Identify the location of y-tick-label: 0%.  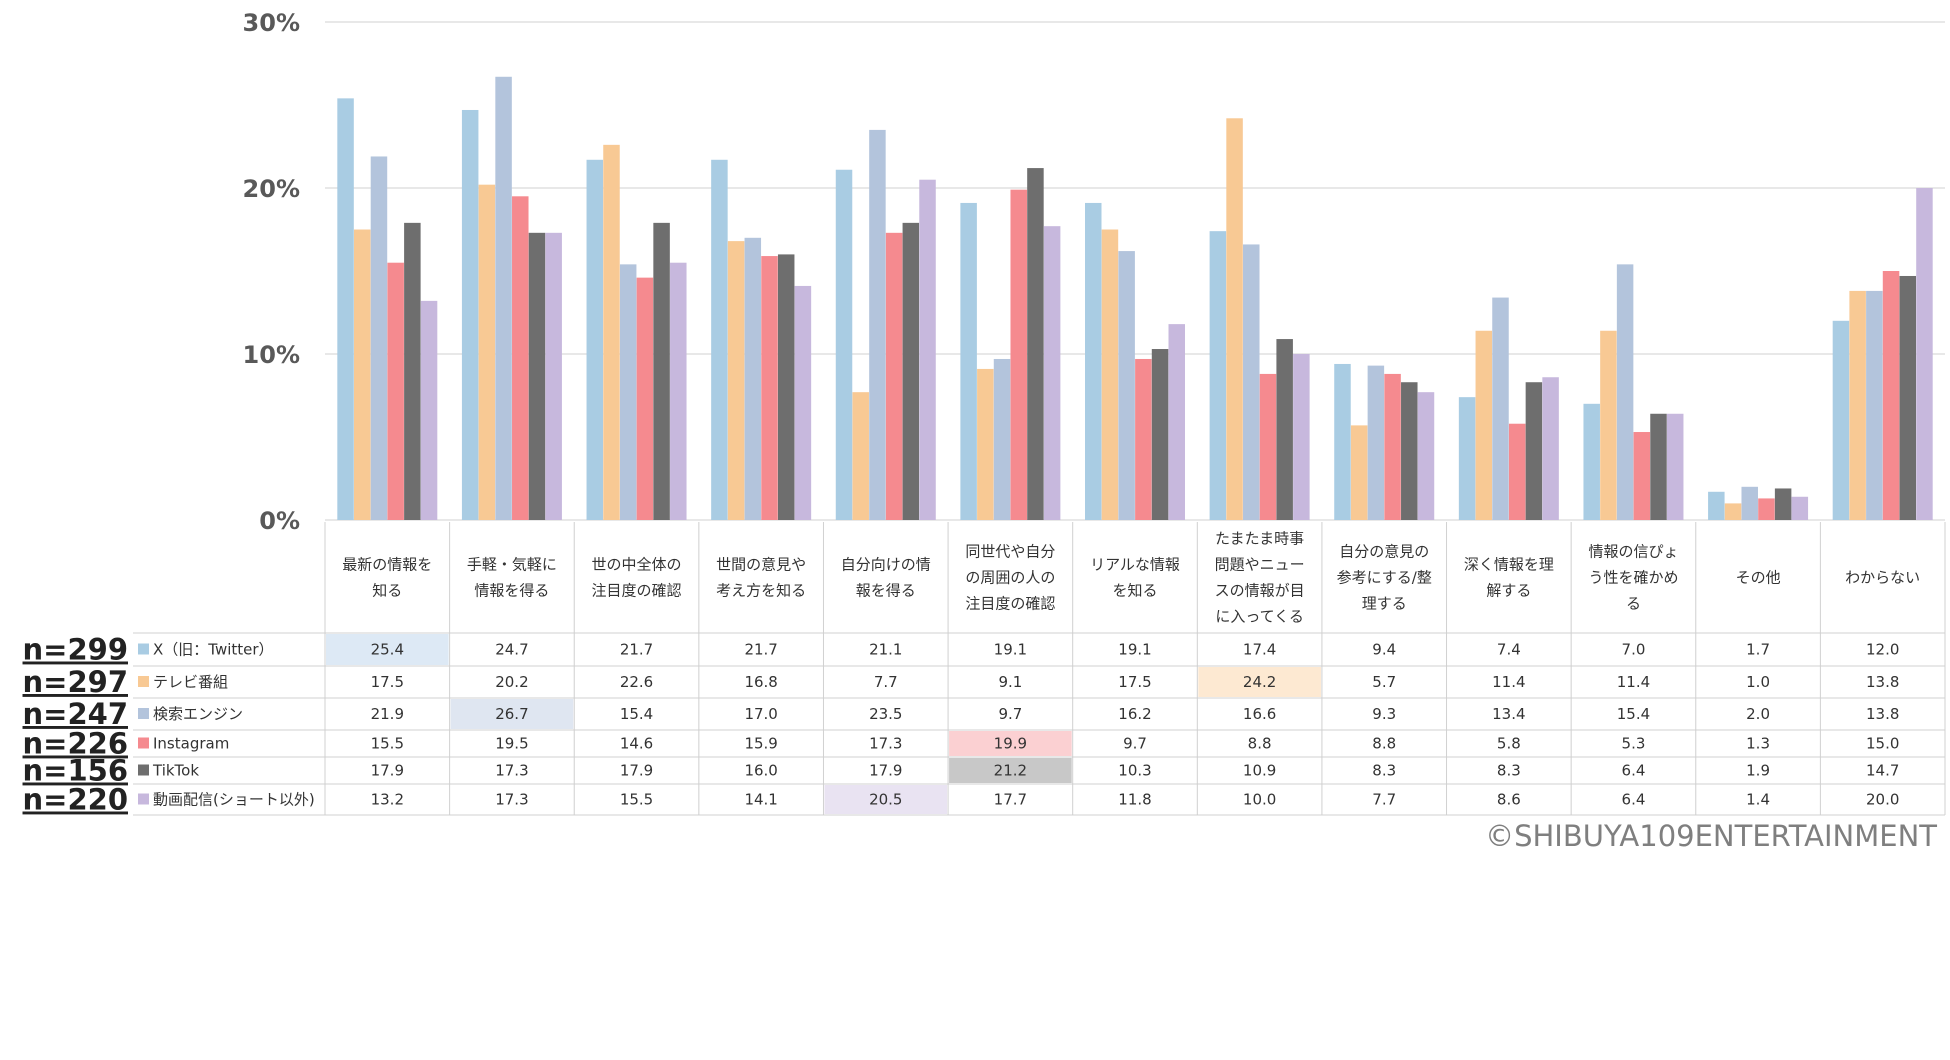
(279, 521).